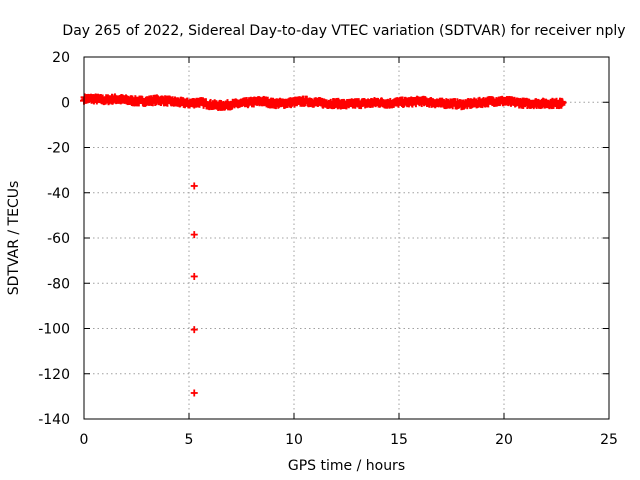  Describe the element at coordinates (294, 440) in the screenshot. I see `x-tick-label: 10` at that location.